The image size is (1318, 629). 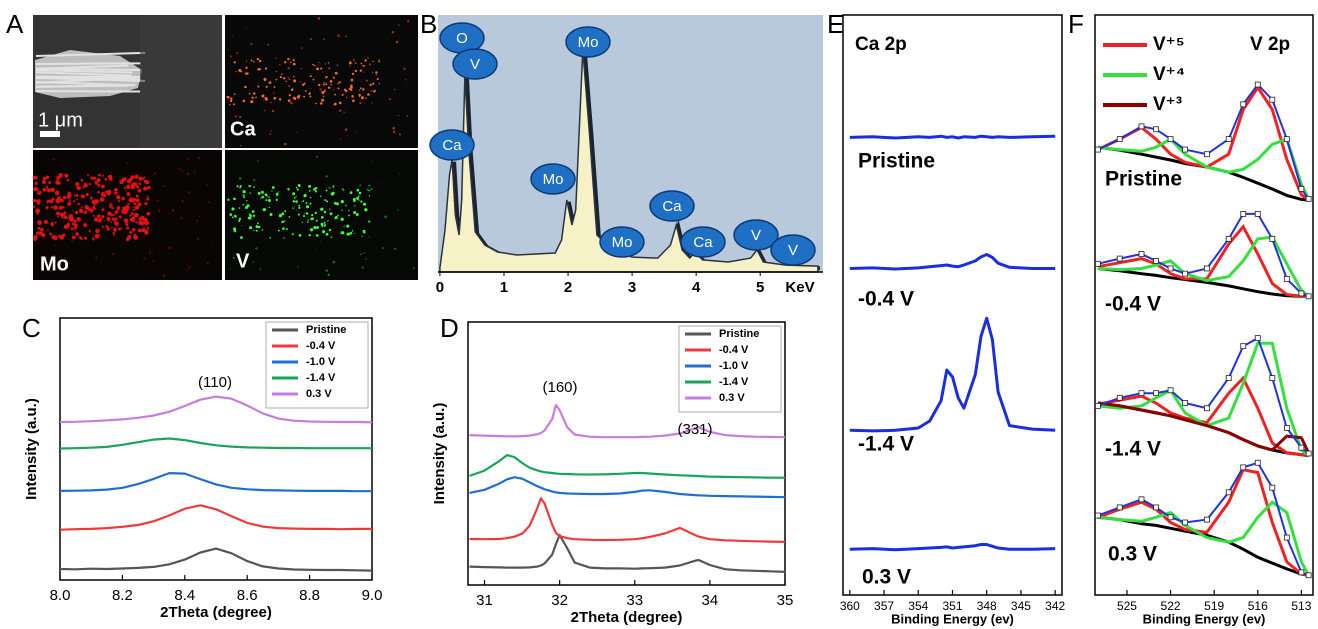 What do you see at coordinates (440, 287) in the screenshot?
I see `x-tick-label: 0` at bounding box center [440, 287].